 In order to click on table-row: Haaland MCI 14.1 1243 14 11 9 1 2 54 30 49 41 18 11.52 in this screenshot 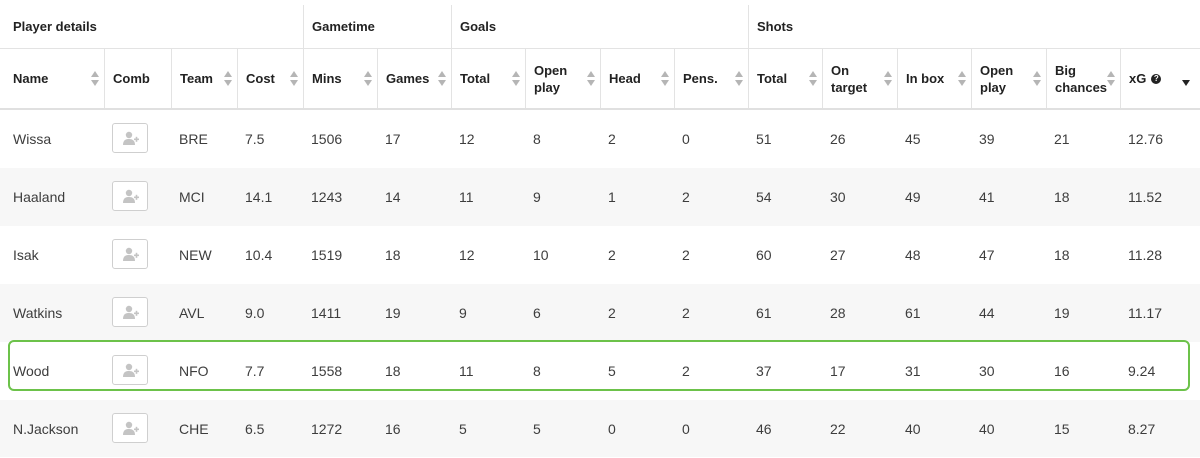, I will do `click(600, 197)`.